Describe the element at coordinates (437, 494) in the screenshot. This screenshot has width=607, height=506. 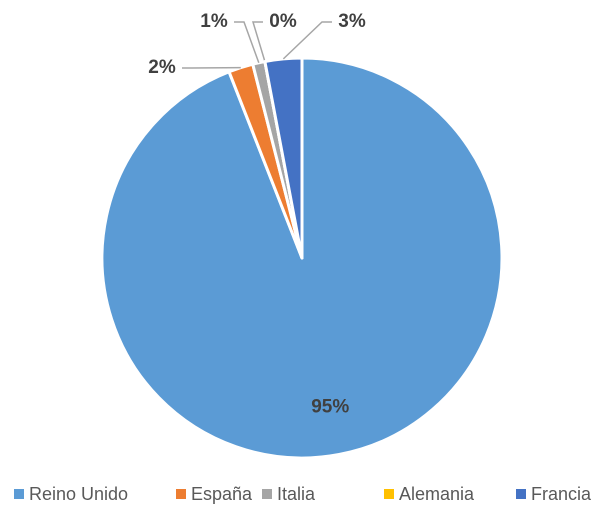
I see `legend-label: Alemania` at that location.